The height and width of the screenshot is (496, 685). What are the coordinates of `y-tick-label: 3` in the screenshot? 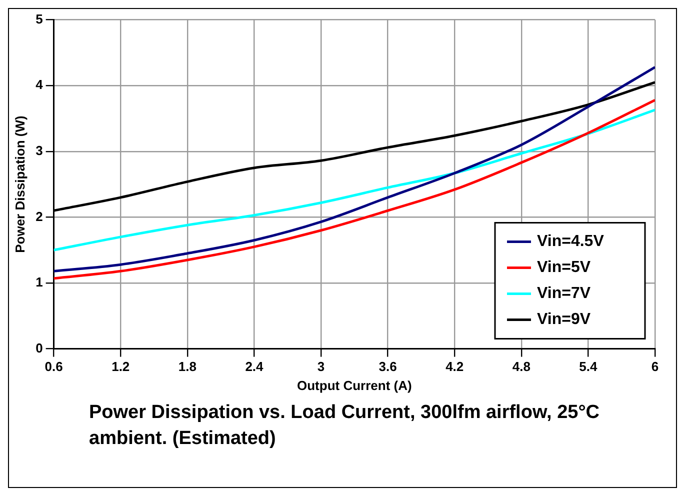 It's located at (39, 150).